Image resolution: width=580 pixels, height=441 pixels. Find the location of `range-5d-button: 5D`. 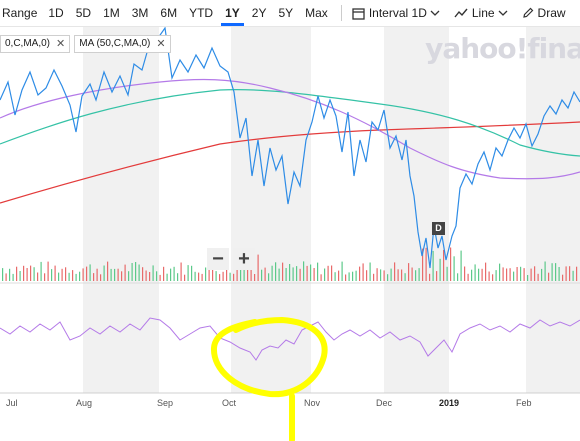

range-5d-button: 5D is located at coordinates (83, 13).